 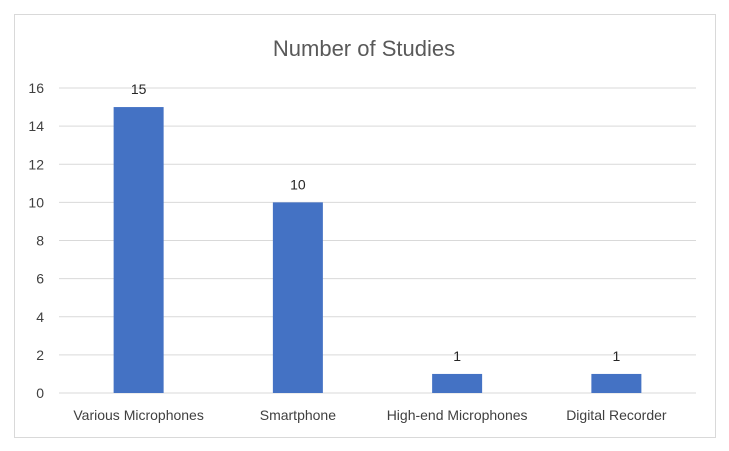 What do you see at coordinates (139, 89) in the screenshot?
I see `data-label: 15` at bounding box center [139, 89].